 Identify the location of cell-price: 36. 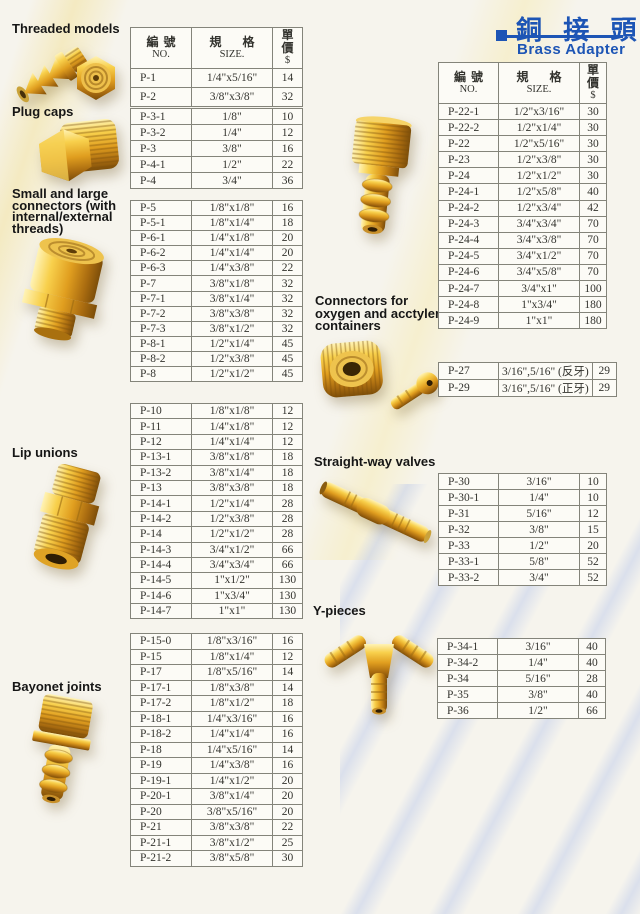
(287, 180).